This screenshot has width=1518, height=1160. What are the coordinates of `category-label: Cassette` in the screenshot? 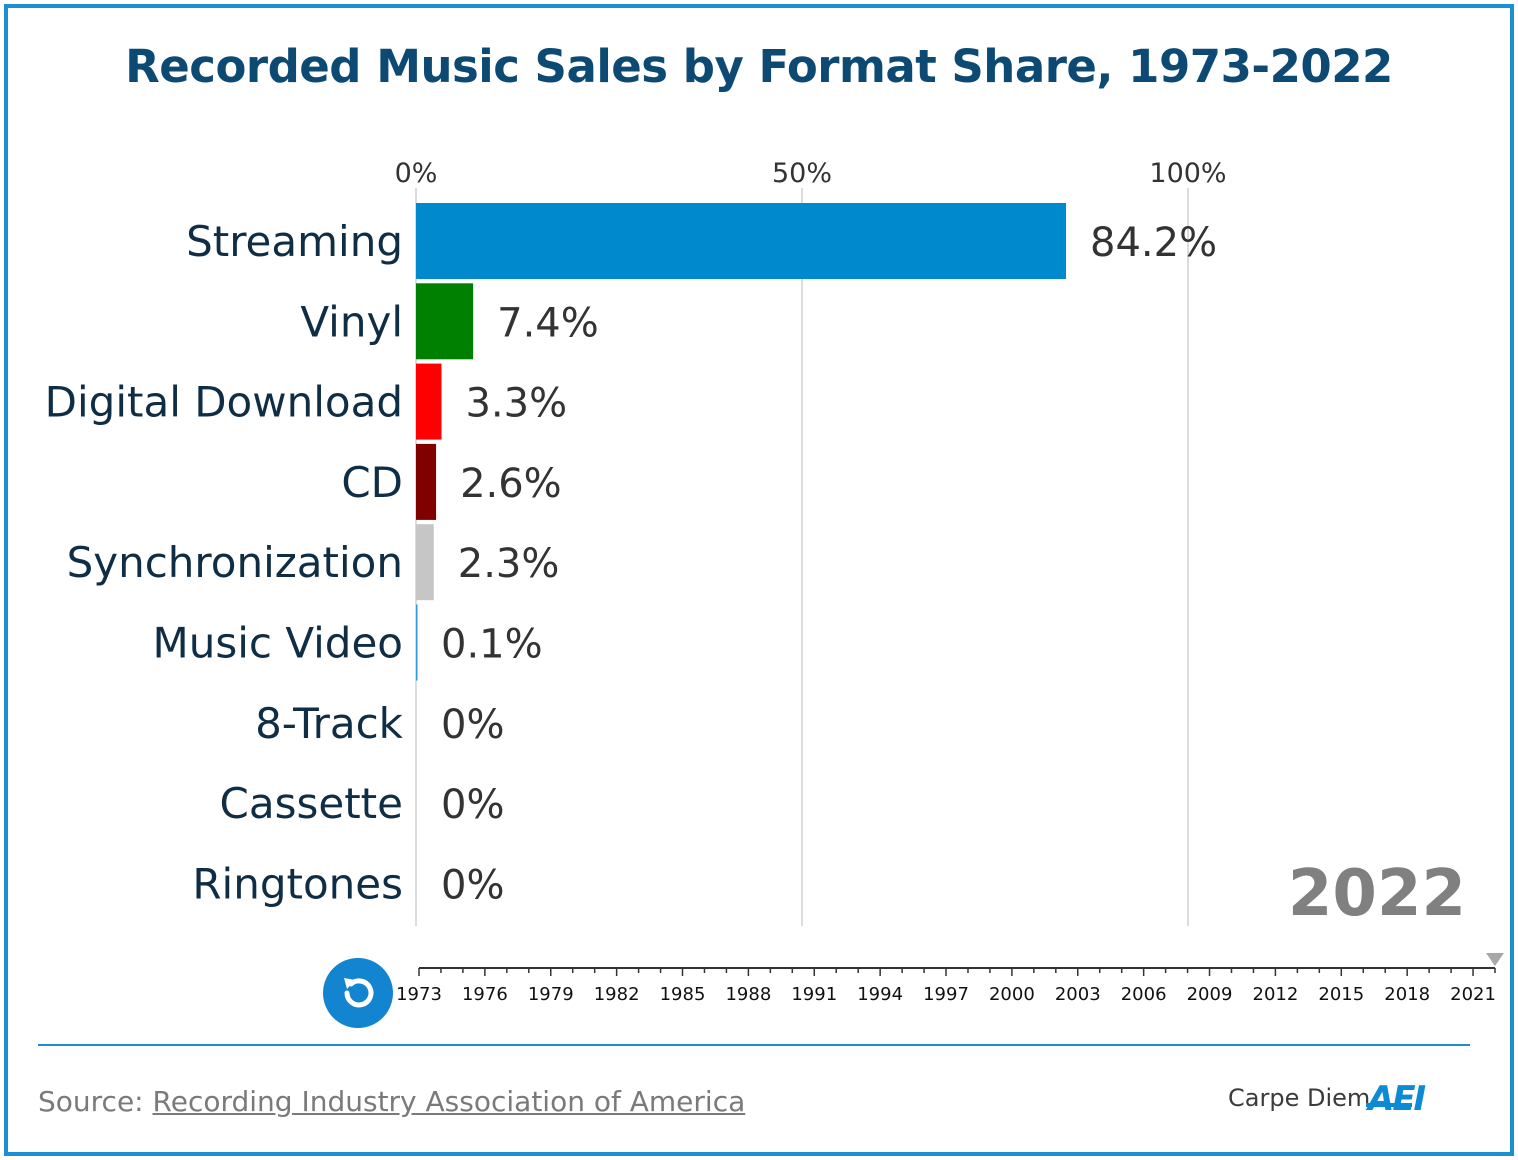 It's located at (311, 803).